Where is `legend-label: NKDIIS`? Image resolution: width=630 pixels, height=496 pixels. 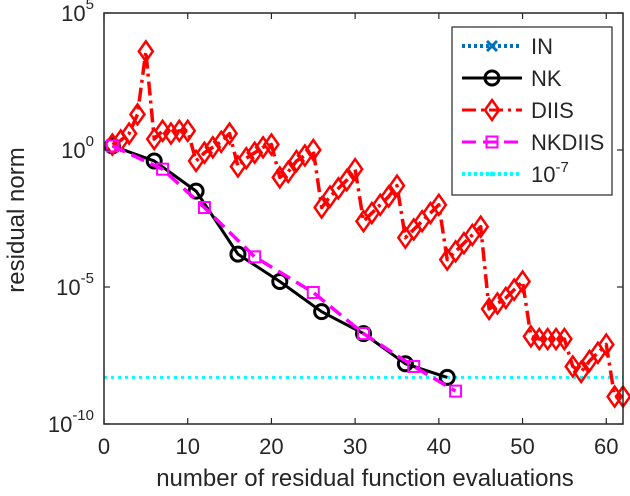
legend-label: NKDIIS is located at coordinates (567, 142).